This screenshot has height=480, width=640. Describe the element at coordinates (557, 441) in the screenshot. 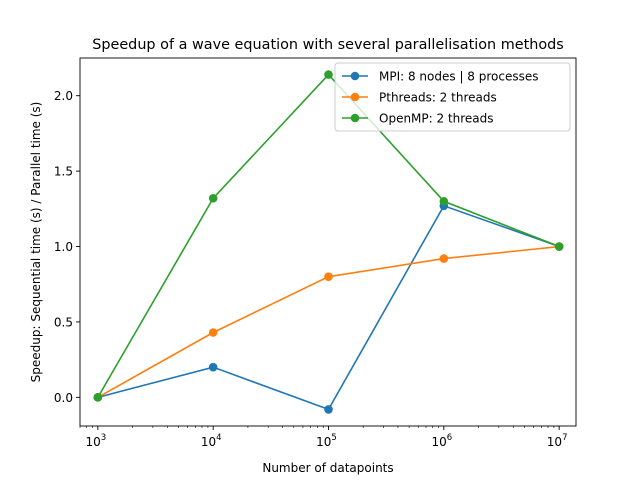

I see `x-tick-label: 10⁷` at that location.